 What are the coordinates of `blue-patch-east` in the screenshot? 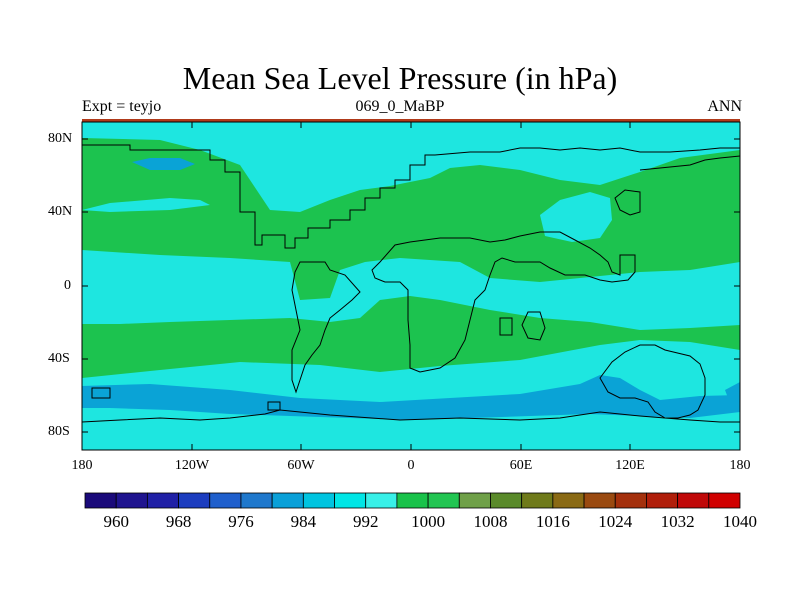 It's located at (732, 391).